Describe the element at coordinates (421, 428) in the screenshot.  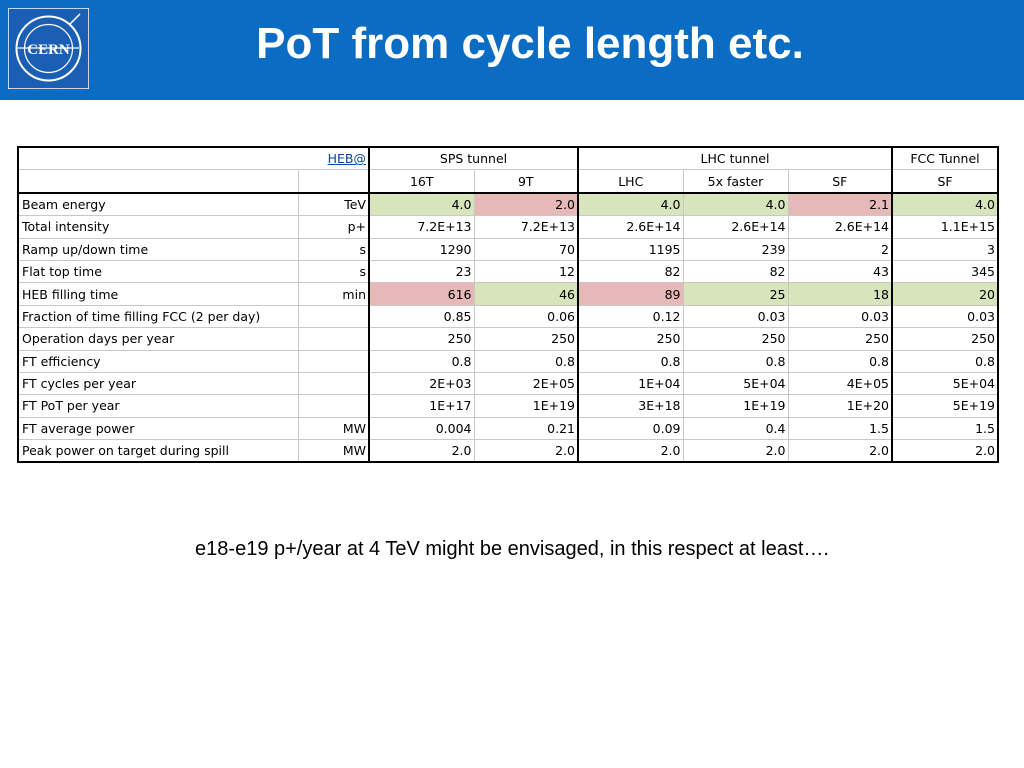
I see `table-cell: 0.004` at that location.